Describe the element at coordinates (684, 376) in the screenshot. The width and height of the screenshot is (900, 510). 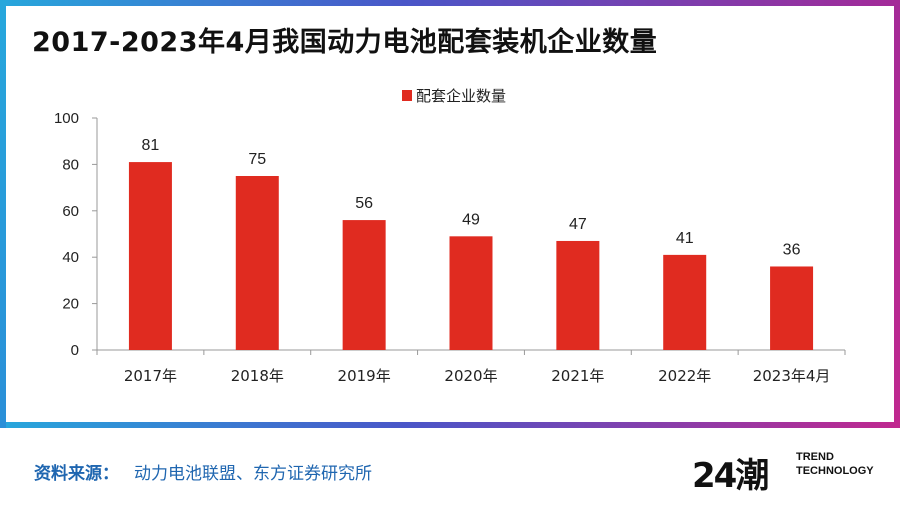
I see `x-tick-label: 2022年` at that location.